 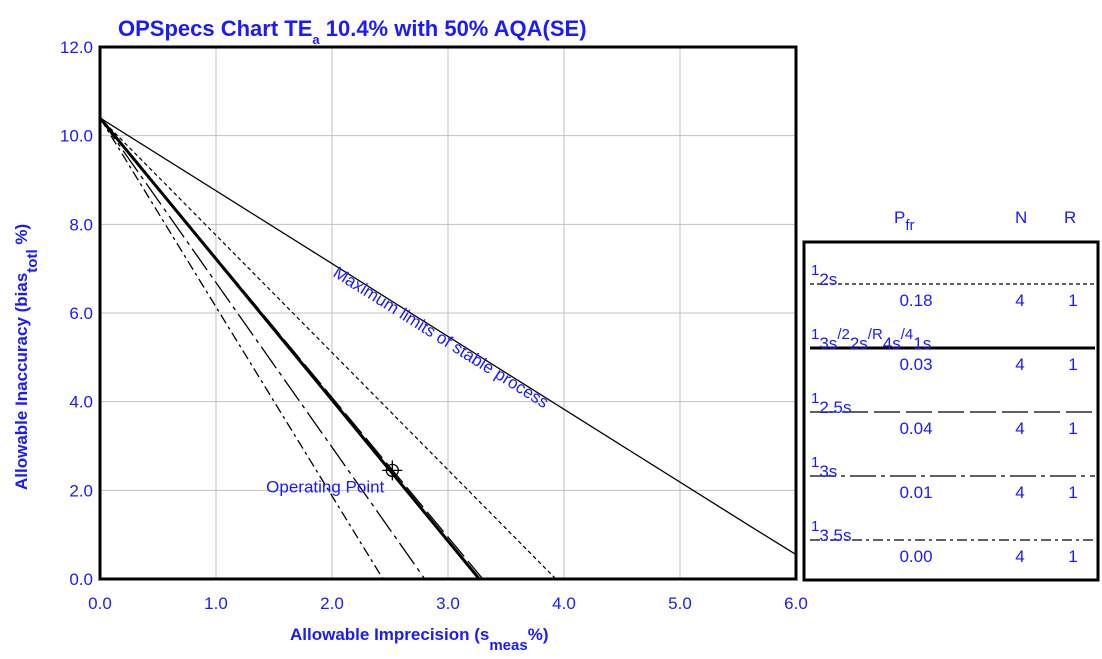 I want to click on x-tick-label: 5.0, so click(x=680, y=603).